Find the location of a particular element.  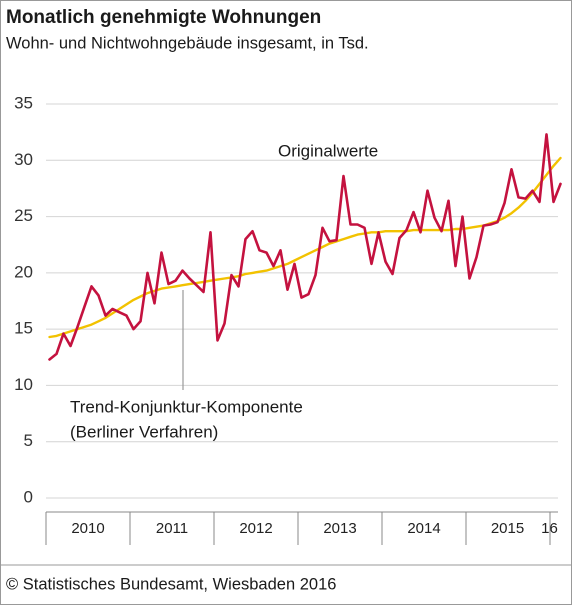

y-tick-label: 15 is located at coordinates (23, 328).